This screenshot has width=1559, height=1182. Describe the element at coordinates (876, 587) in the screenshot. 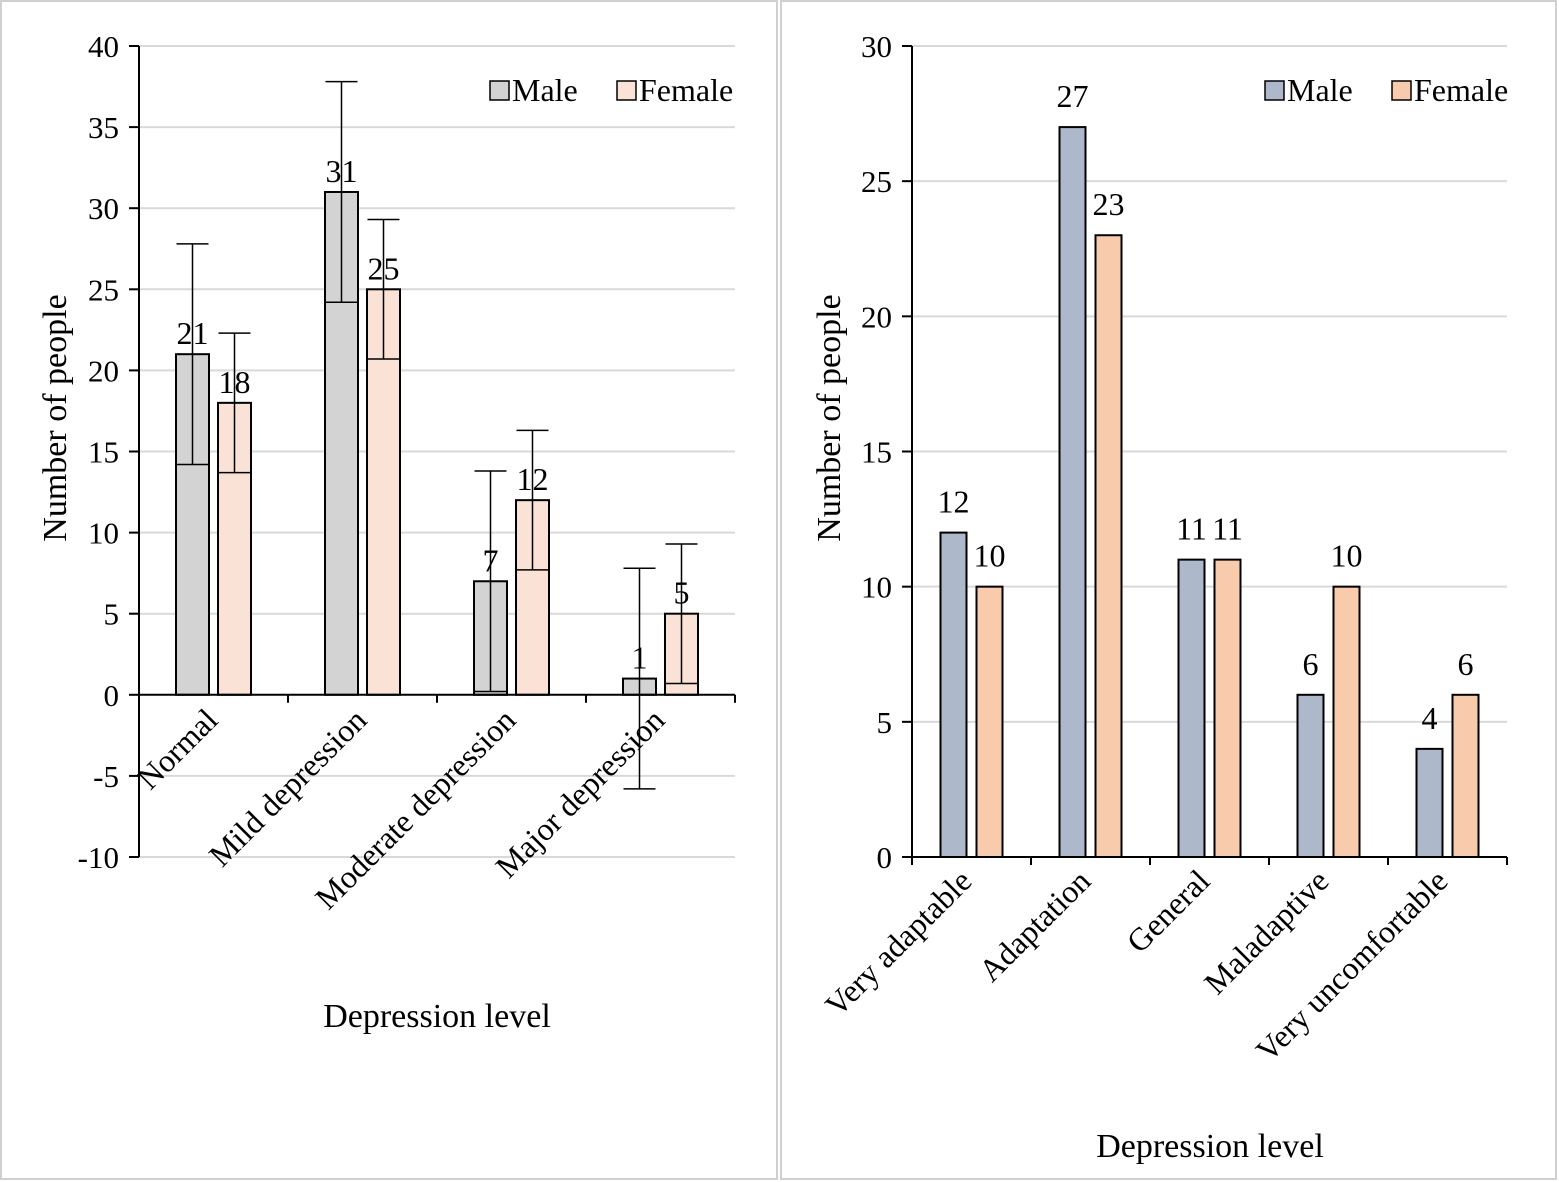

I see `right-y-tick-label: 10` at that location.